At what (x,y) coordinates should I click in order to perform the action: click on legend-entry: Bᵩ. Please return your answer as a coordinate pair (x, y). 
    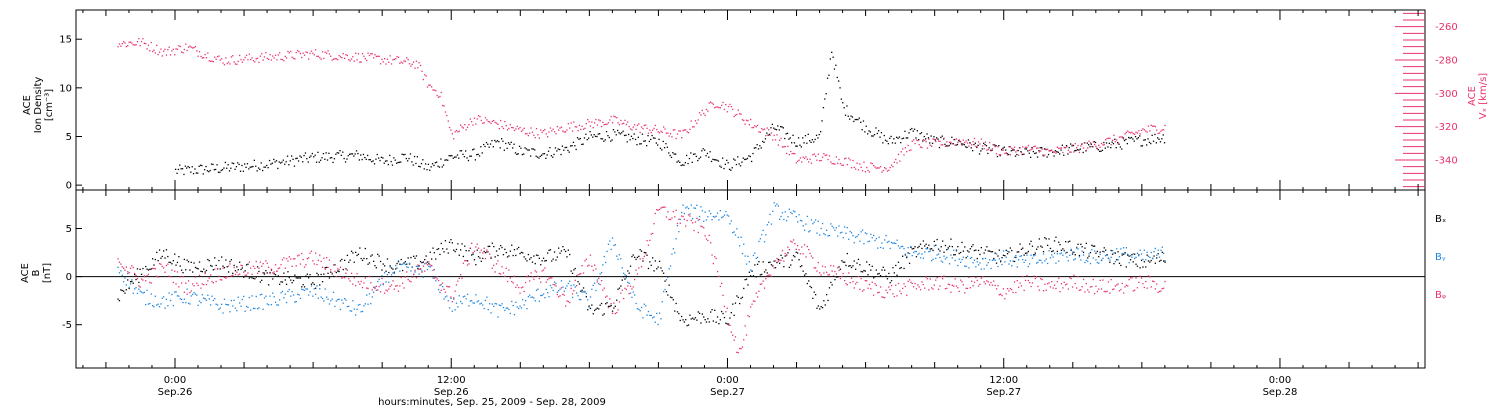
    Looking at the image, I should click on (1440, 295).